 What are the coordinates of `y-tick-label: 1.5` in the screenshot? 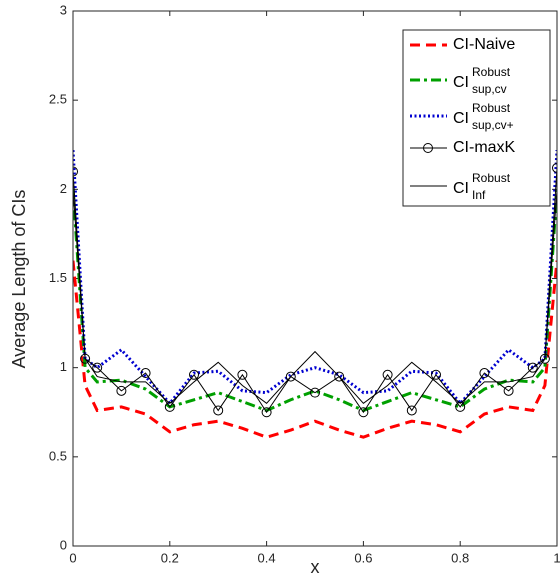 It's located at (58, 277).